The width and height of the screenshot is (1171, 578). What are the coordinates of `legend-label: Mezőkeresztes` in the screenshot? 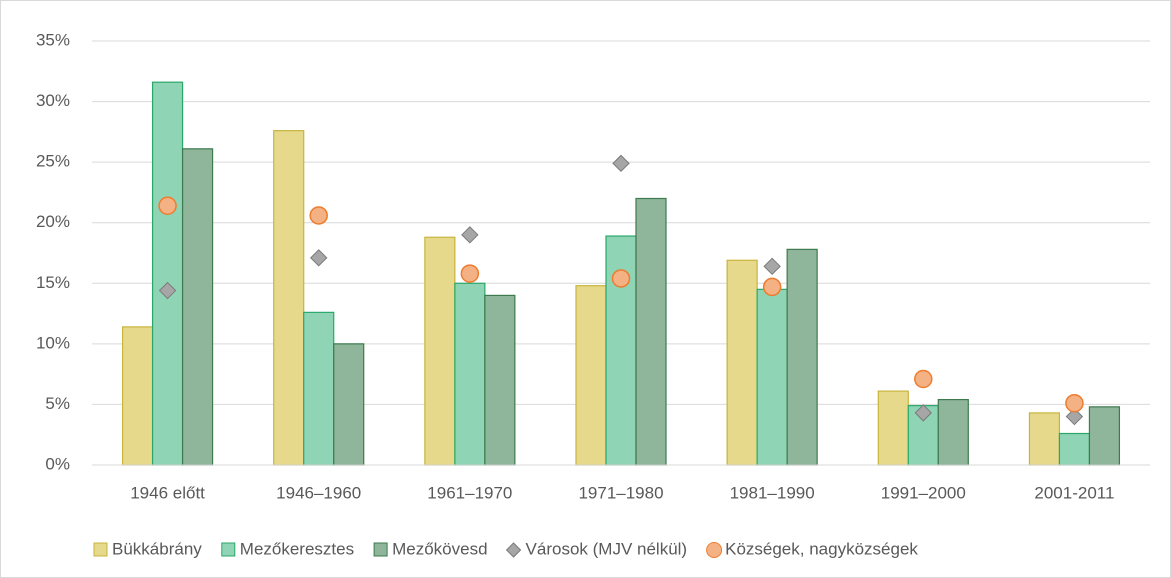 It's located at (297, 548).